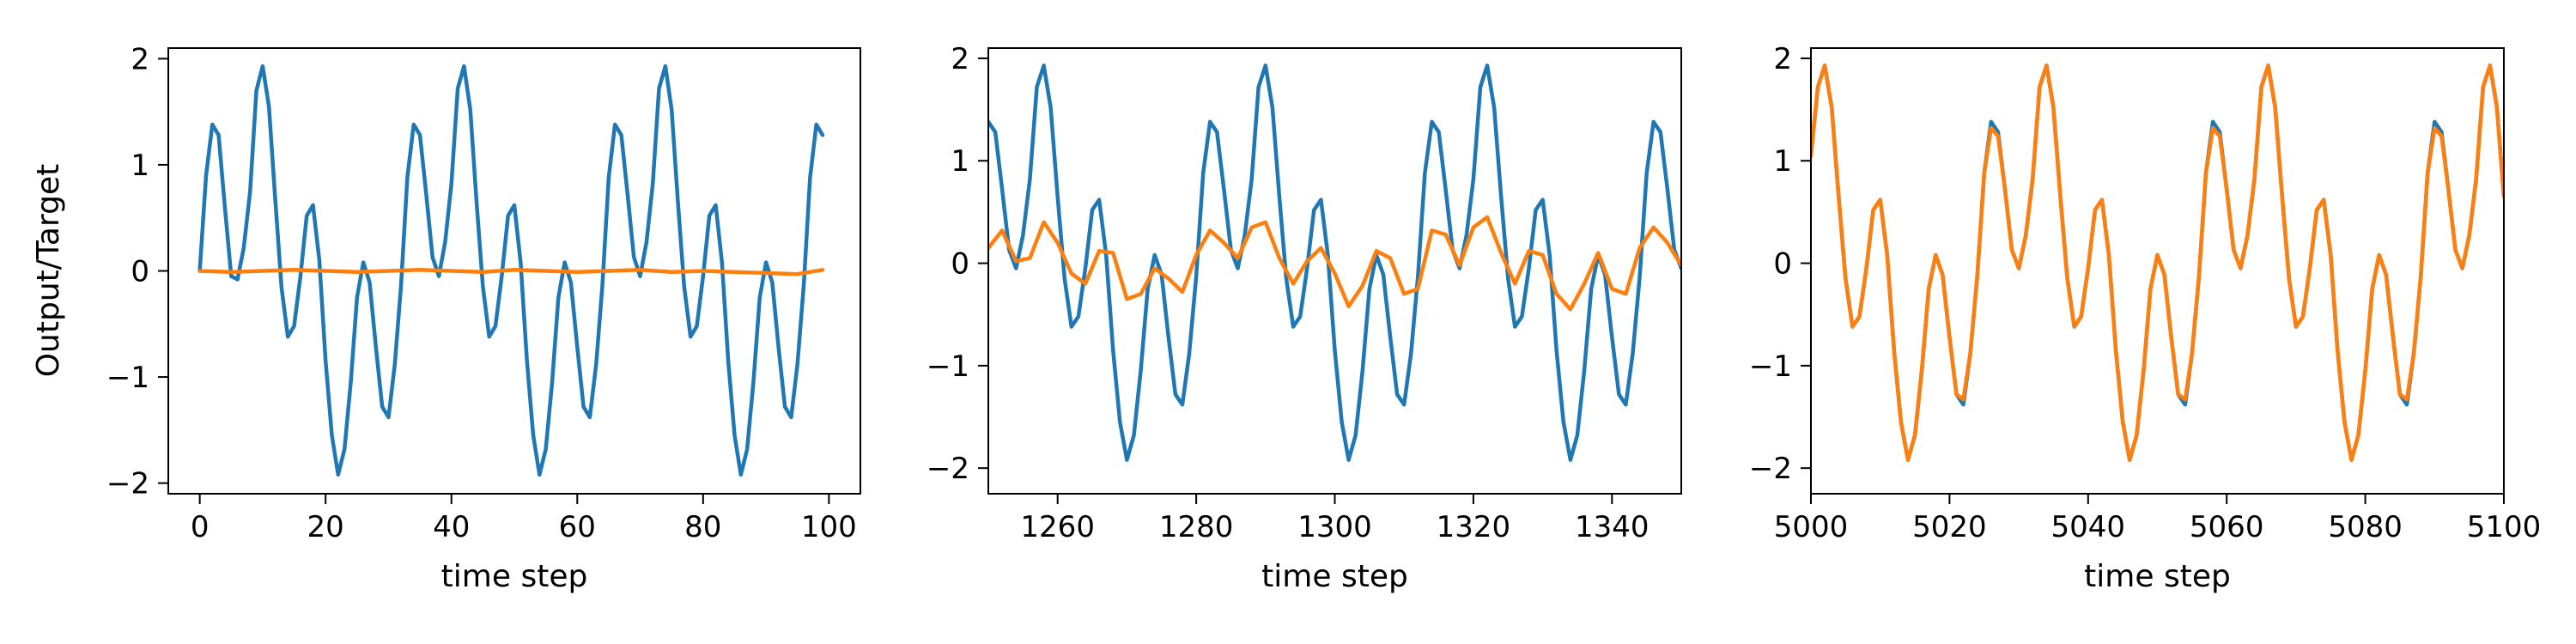 The image size is (2576, 644). I want to click on x-tick-label: 0, so click(201, 527).